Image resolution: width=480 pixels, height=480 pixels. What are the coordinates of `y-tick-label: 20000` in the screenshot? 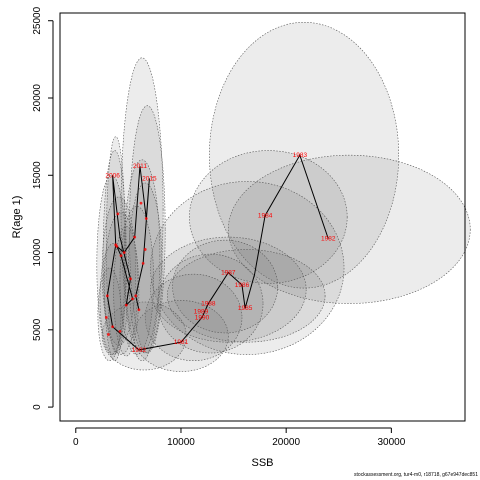 It's located at (37, 98).